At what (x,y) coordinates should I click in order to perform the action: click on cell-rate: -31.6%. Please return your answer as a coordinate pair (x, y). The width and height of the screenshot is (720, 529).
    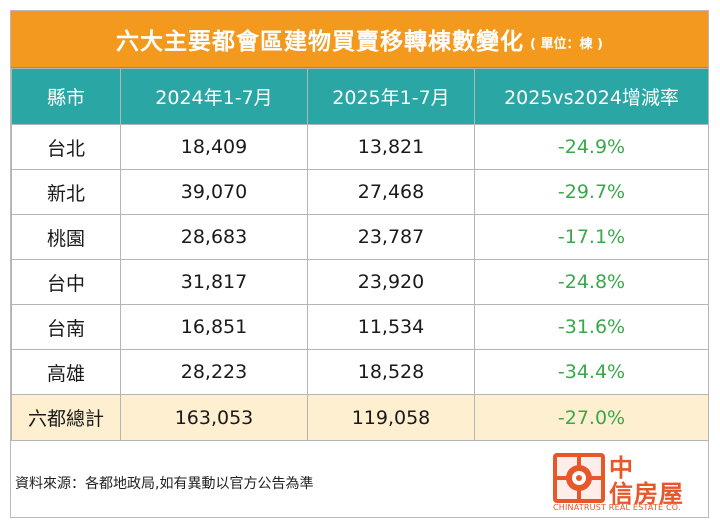
    Looking at the image, I should click on (591, 327).